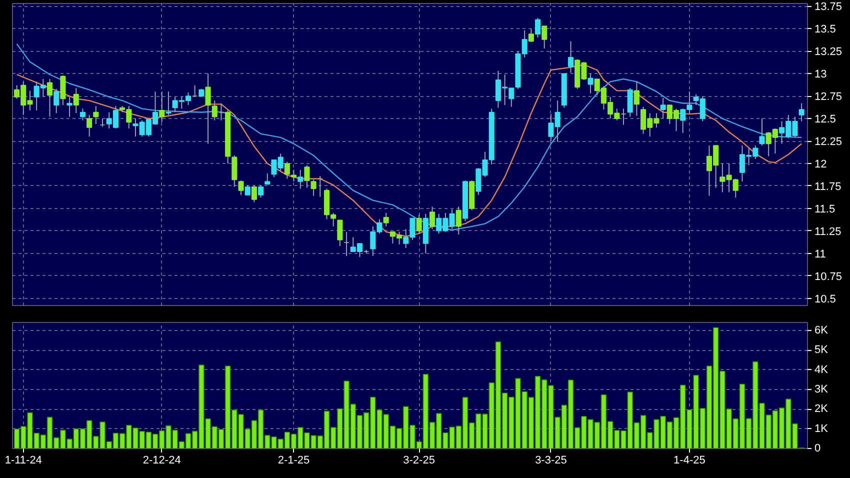 This screenshot has height=478, width=850. What do you see at coordinates (817, 448) in the screenshot?
I see `y-tick-label: 0` at bounding box center [817, 448].